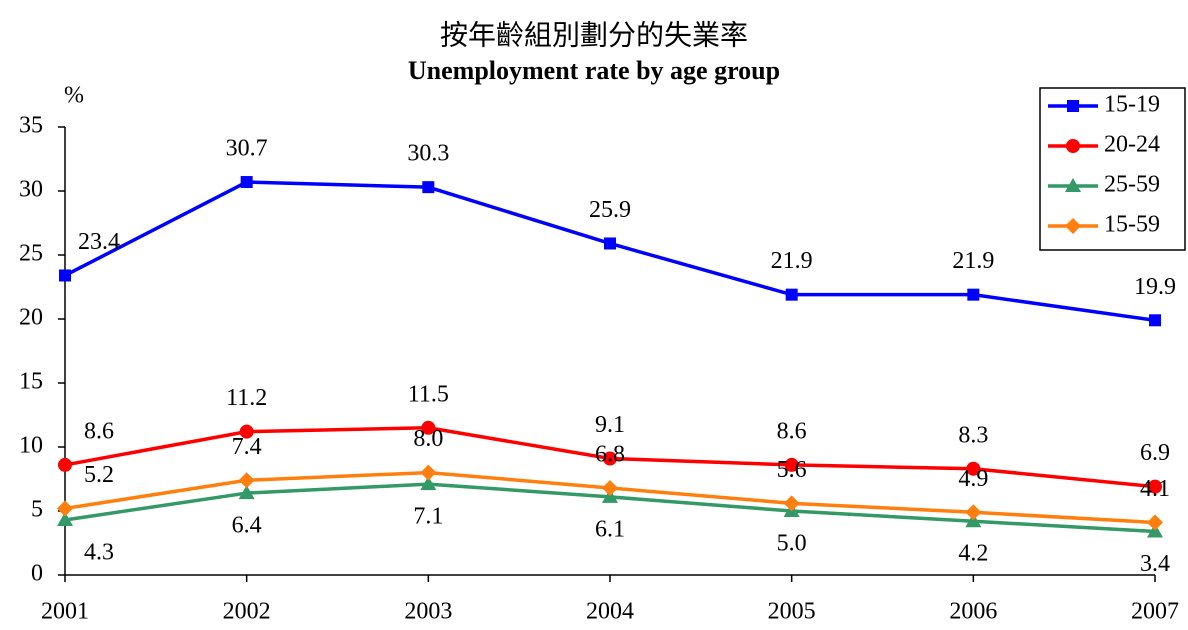  I want to click on data-label: 5.0, so click(792, 544).